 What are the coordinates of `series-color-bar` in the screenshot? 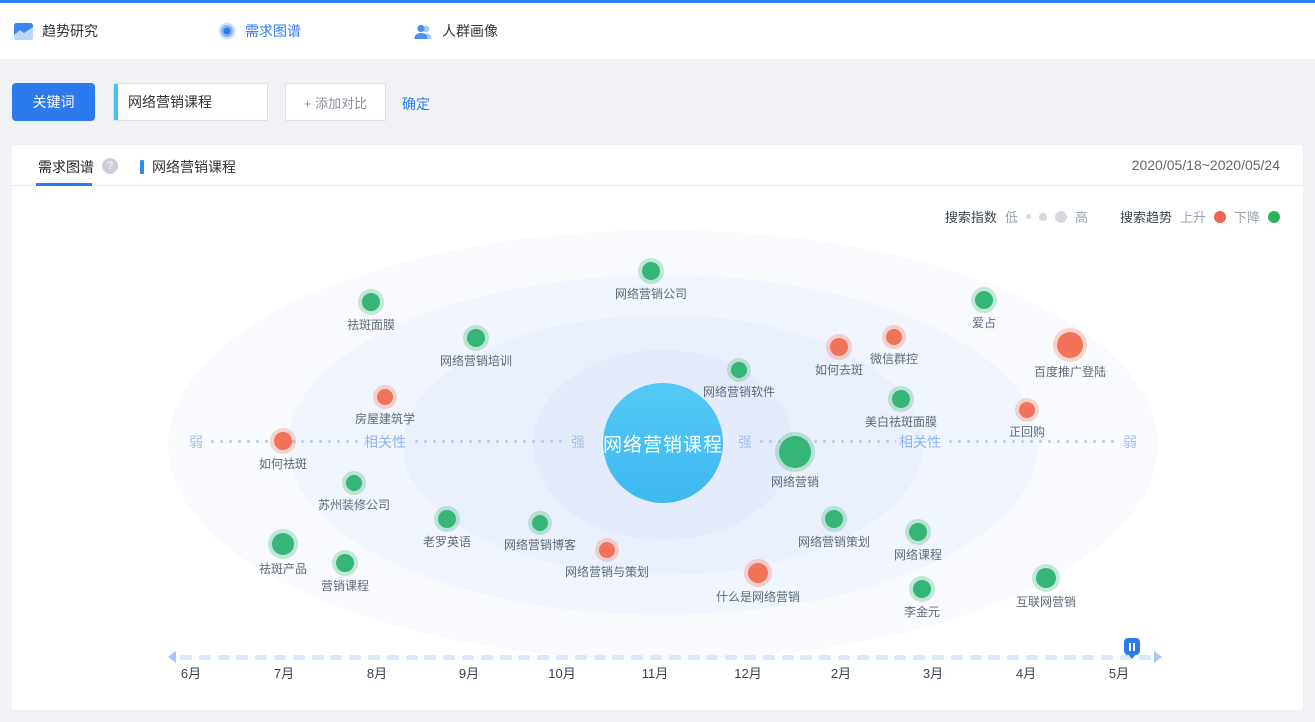 It's located at (142, 167).